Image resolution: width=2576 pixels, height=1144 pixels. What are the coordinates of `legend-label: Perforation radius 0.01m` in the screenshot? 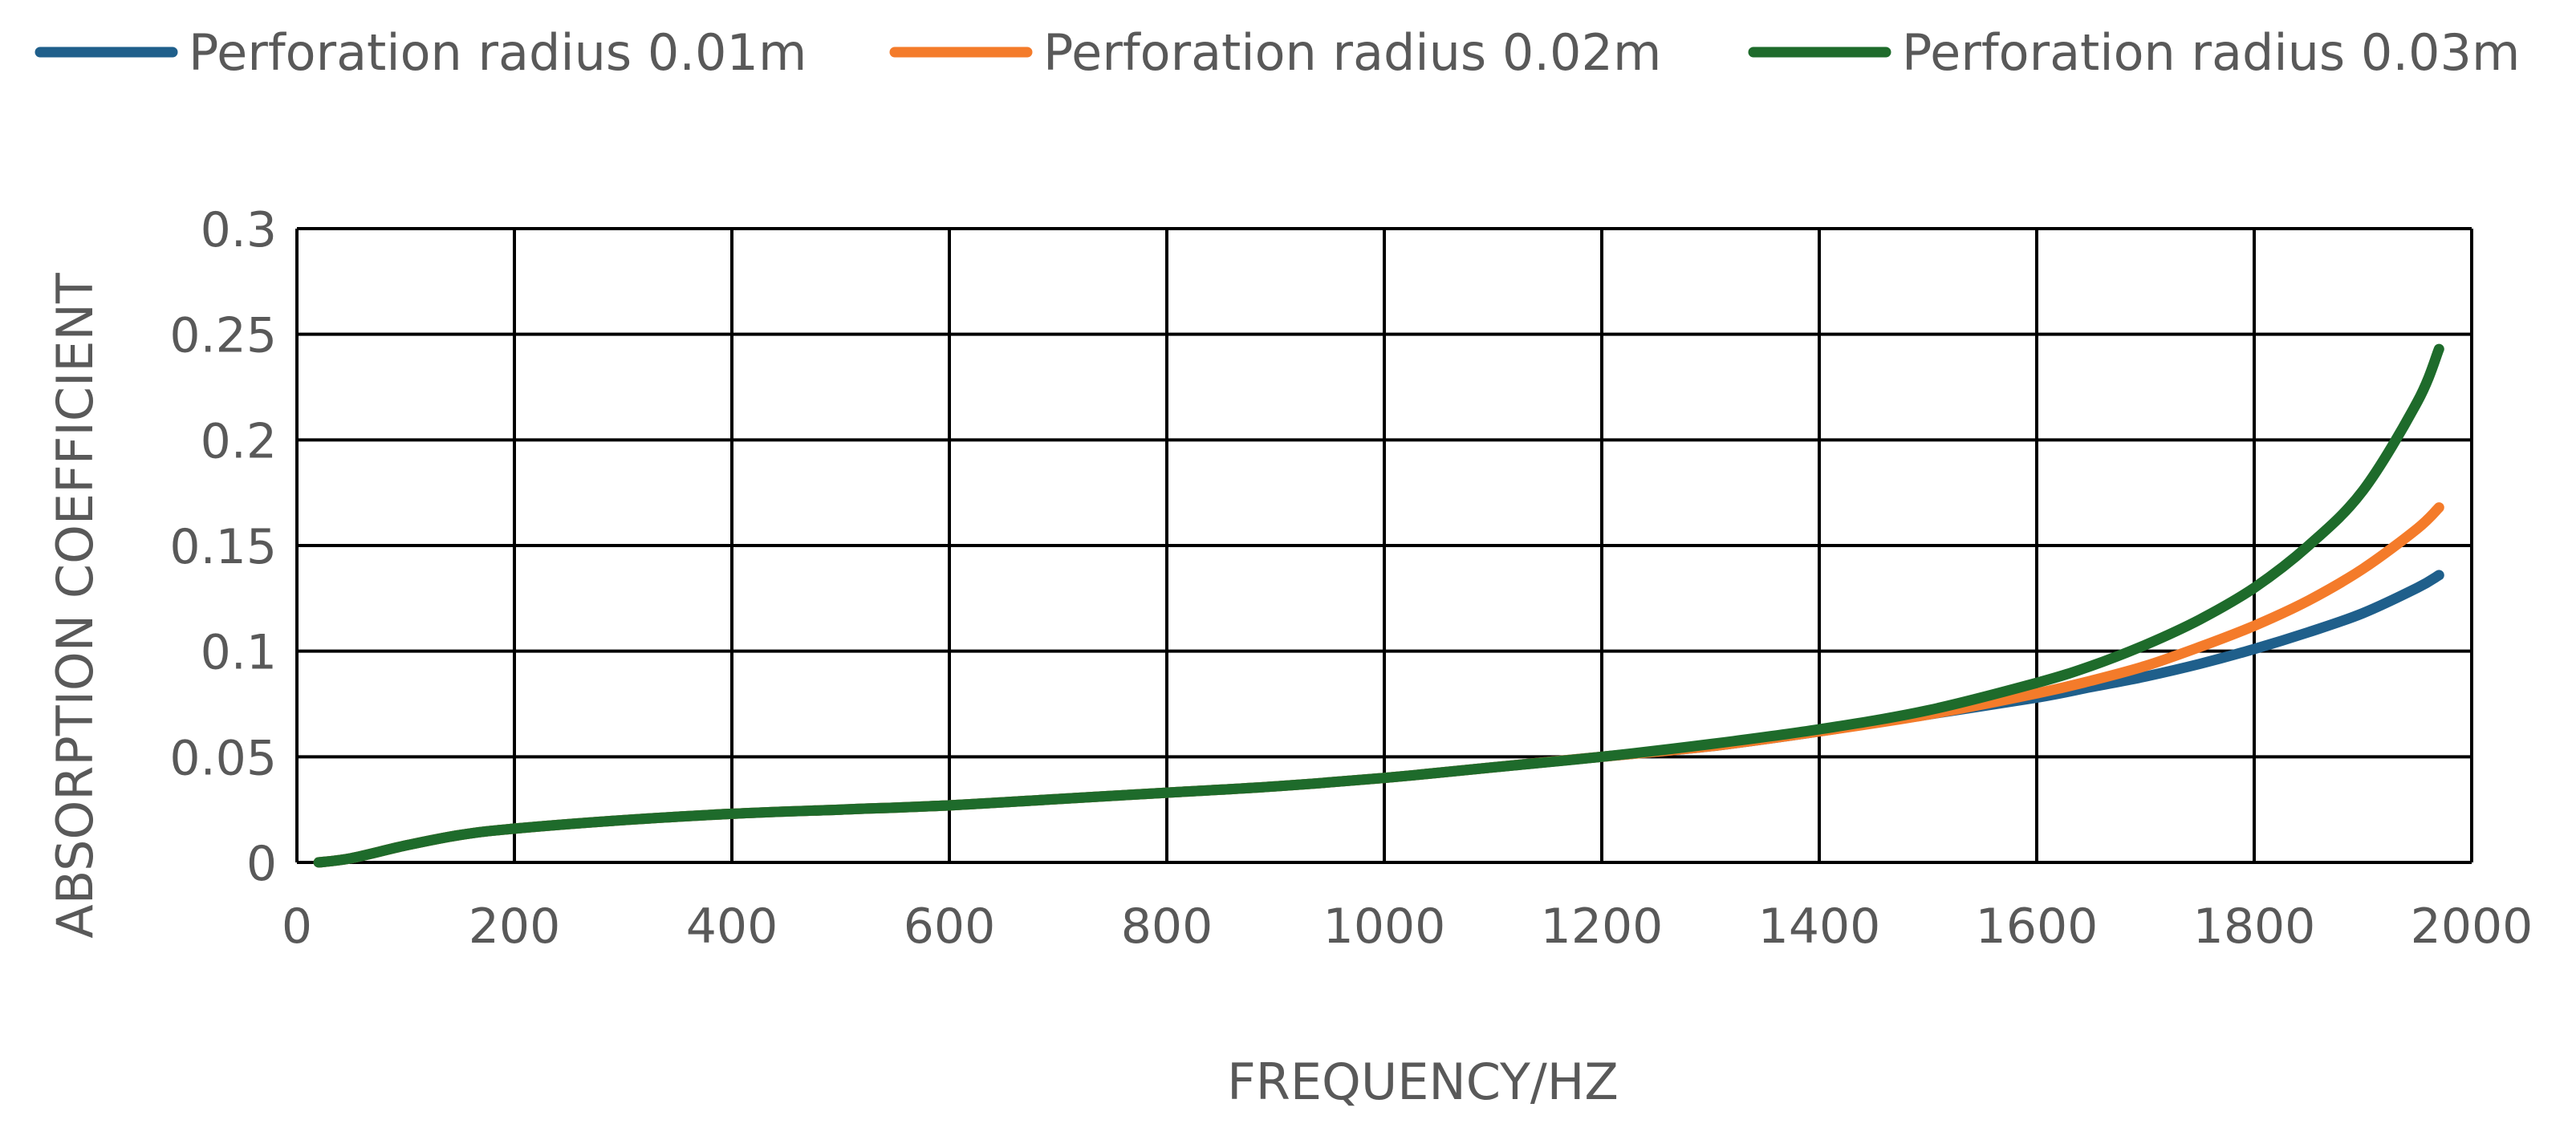 It's located at (498, 52).